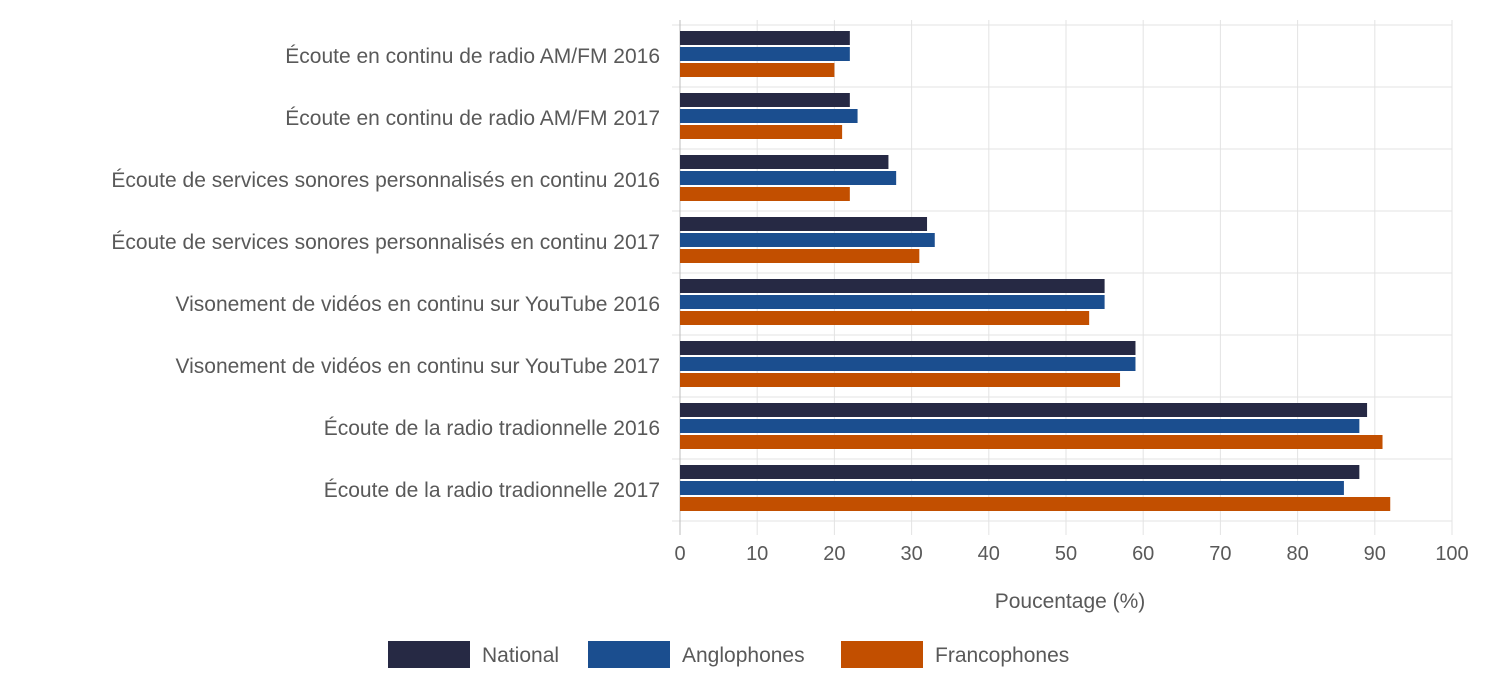  I want to click on x-tick-label: 10, so click(757, 554).